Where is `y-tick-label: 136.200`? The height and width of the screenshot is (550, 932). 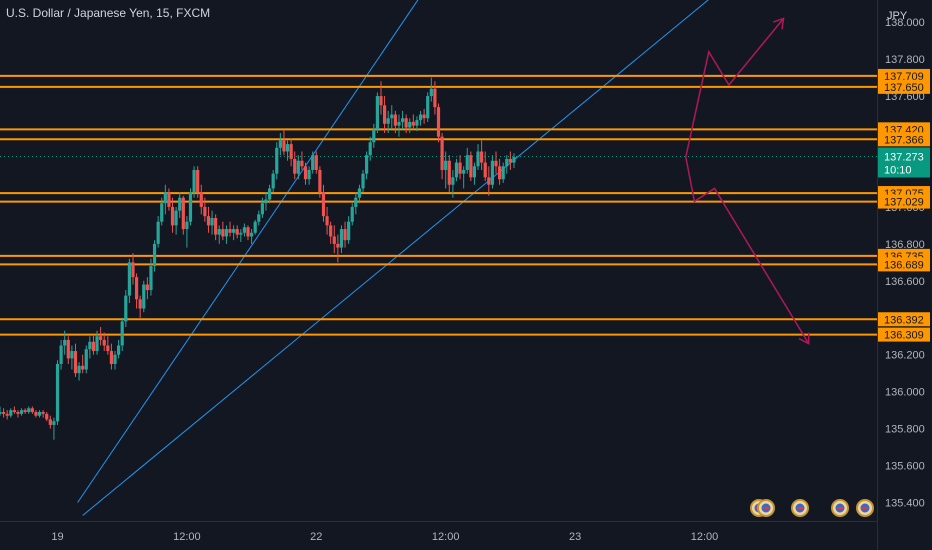 y-tick-label: 136.200 is located at coordinates (905, 356).